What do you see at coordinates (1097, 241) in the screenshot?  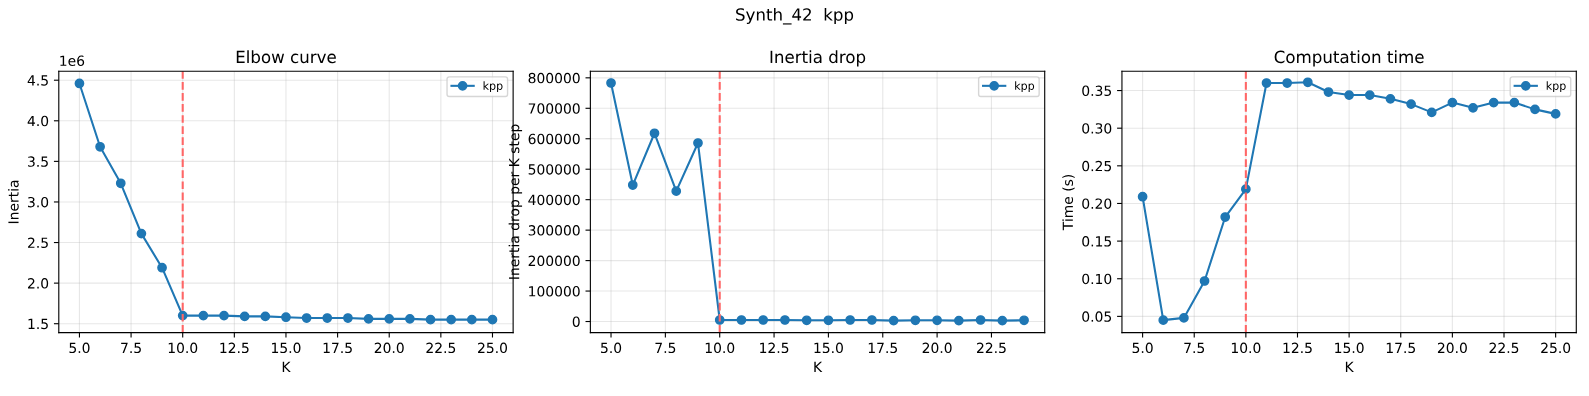 I see `y-tick-label: 0.15` at bounding box center [1097, 241].